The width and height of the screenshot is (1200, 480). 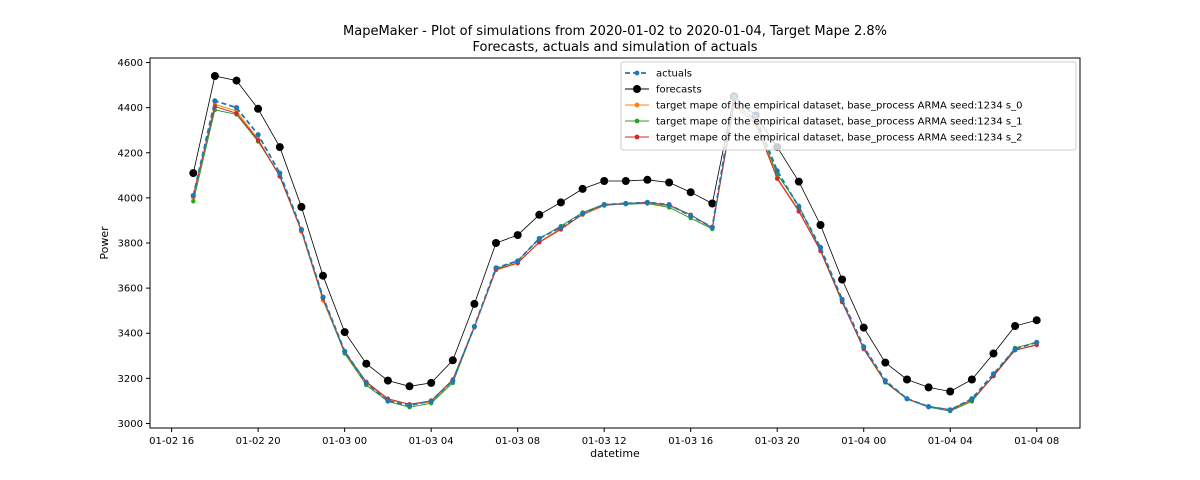 I want to click on y-axis-label: Power, so click(x=104, y=243).